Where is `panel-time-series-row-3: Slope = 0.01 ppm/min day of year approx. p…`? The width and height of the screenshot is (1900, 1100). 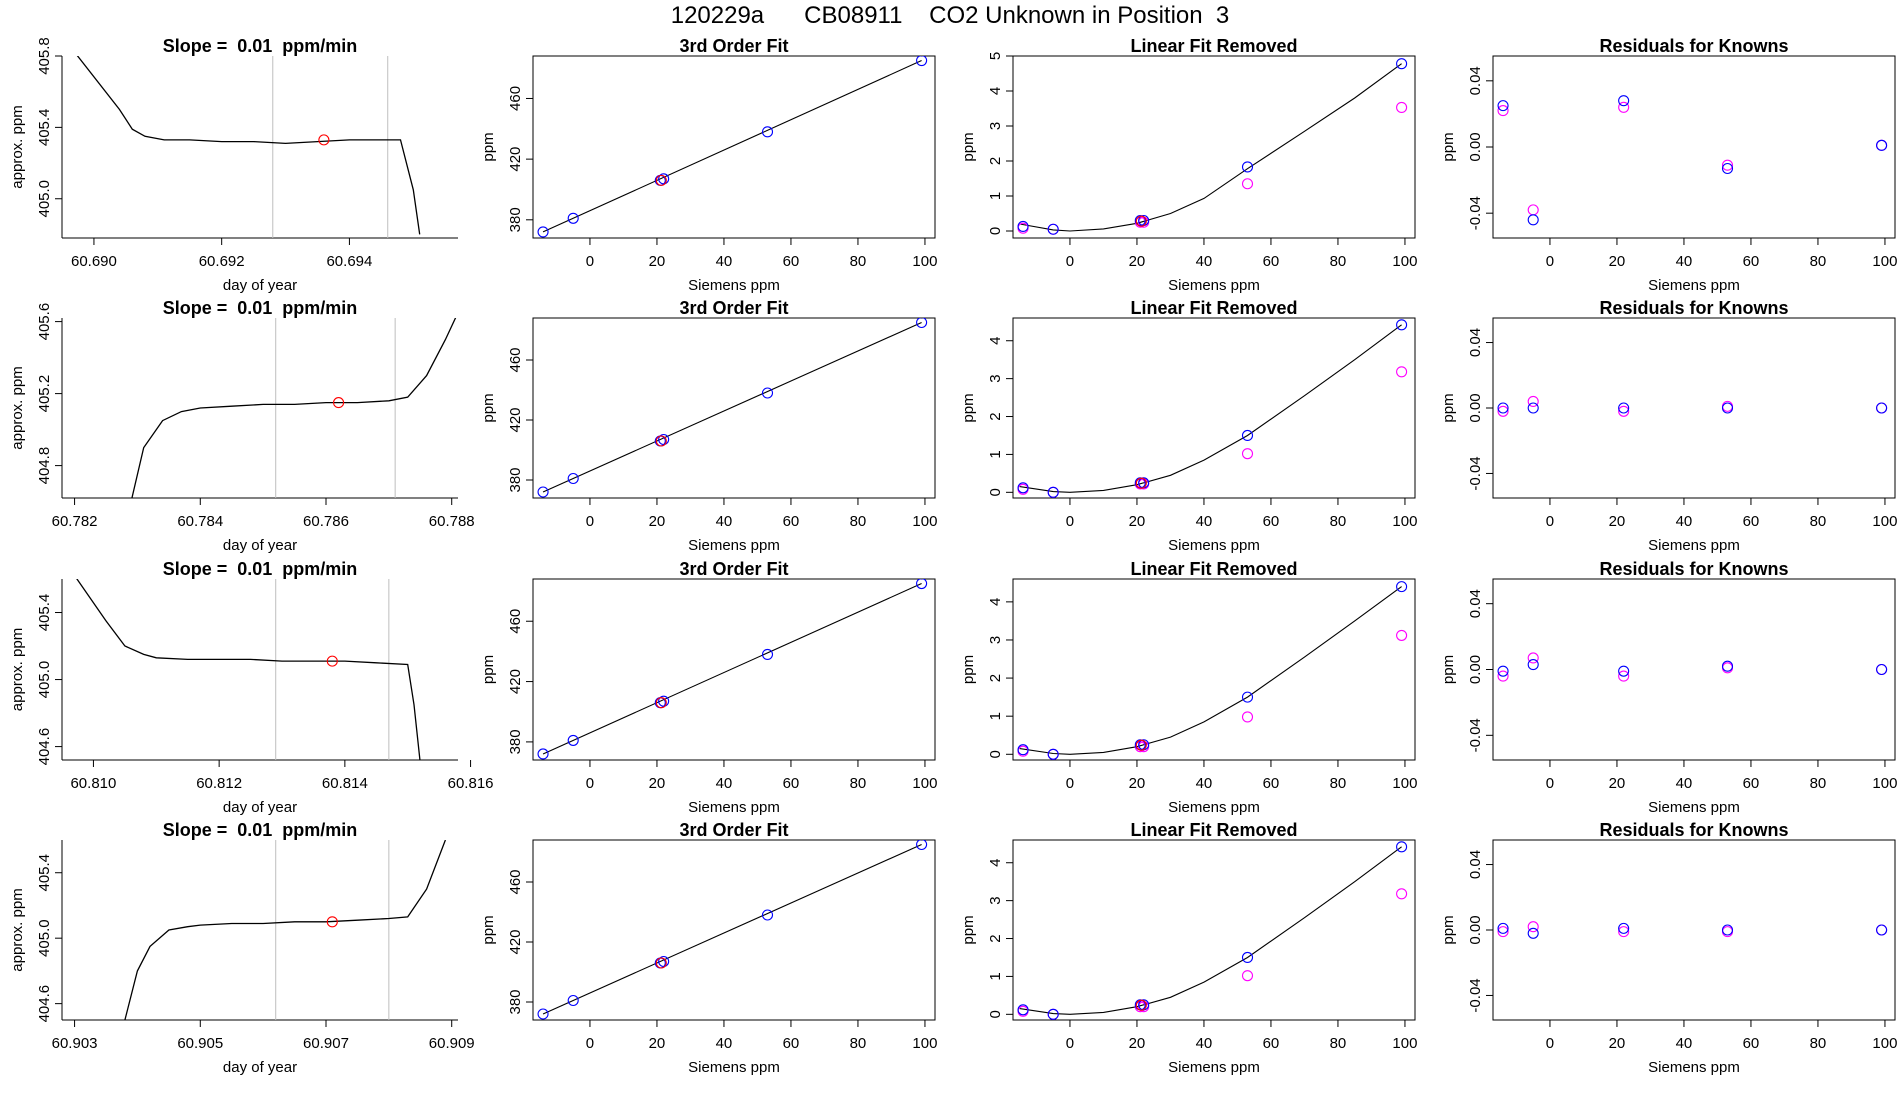 panel-time-series-row-3: Slope = 0.01 ppm/min day of year approx. p… is located at coordinates (251, 687).